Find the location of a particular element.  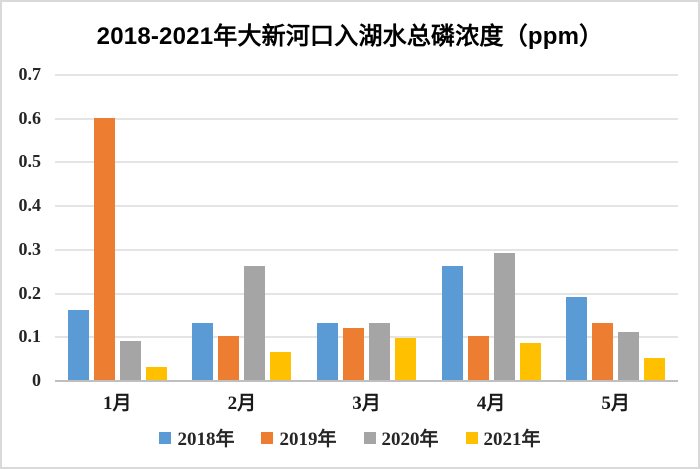

bar-group-5月 is located at coordinates (616, 227).